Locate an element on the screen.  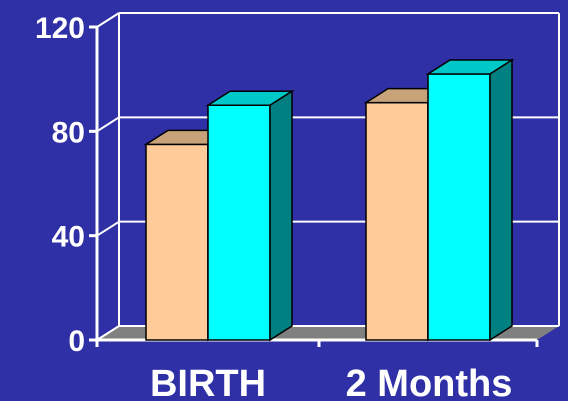
y-tick-label-0: 0 is located at coordinates (76, 341).